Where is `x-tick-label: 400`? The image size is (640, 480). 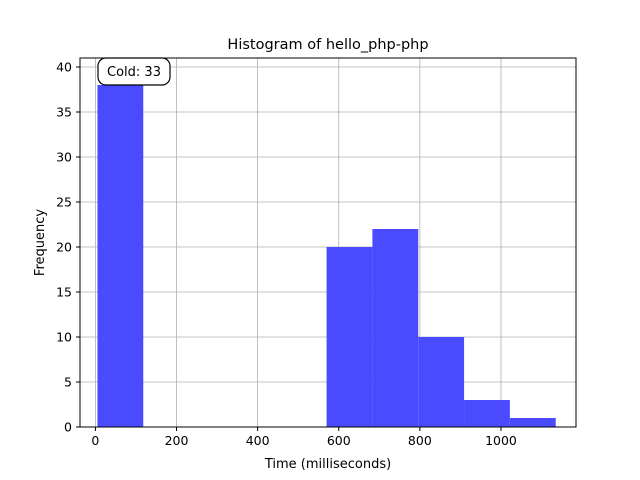
x-tick-label: 400 is located at coordinates (258, 440).